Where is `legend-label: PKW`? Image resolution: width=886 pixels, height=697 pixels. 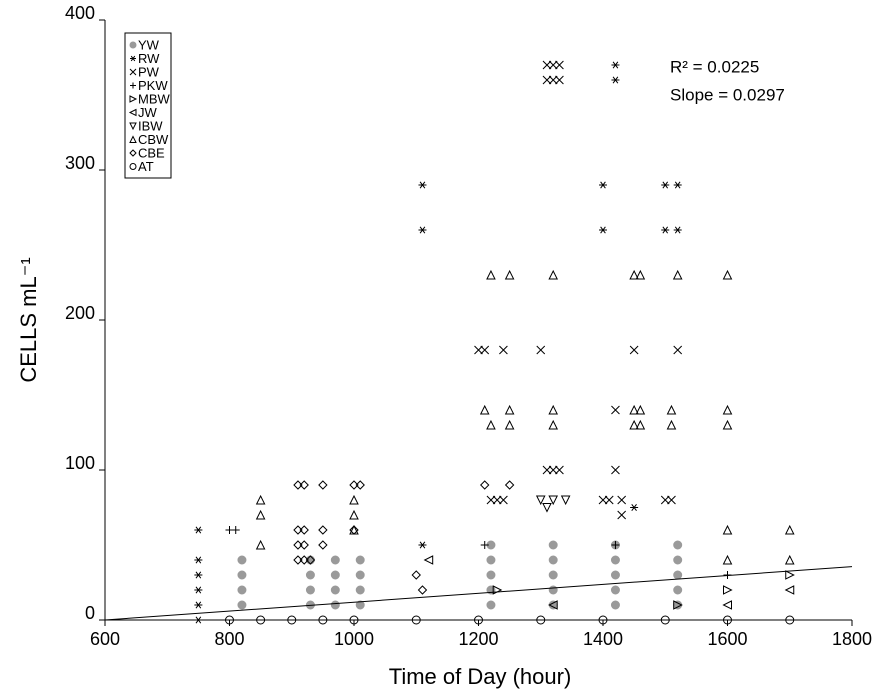
legend-label: PKW is located at coordinates (153, 85).